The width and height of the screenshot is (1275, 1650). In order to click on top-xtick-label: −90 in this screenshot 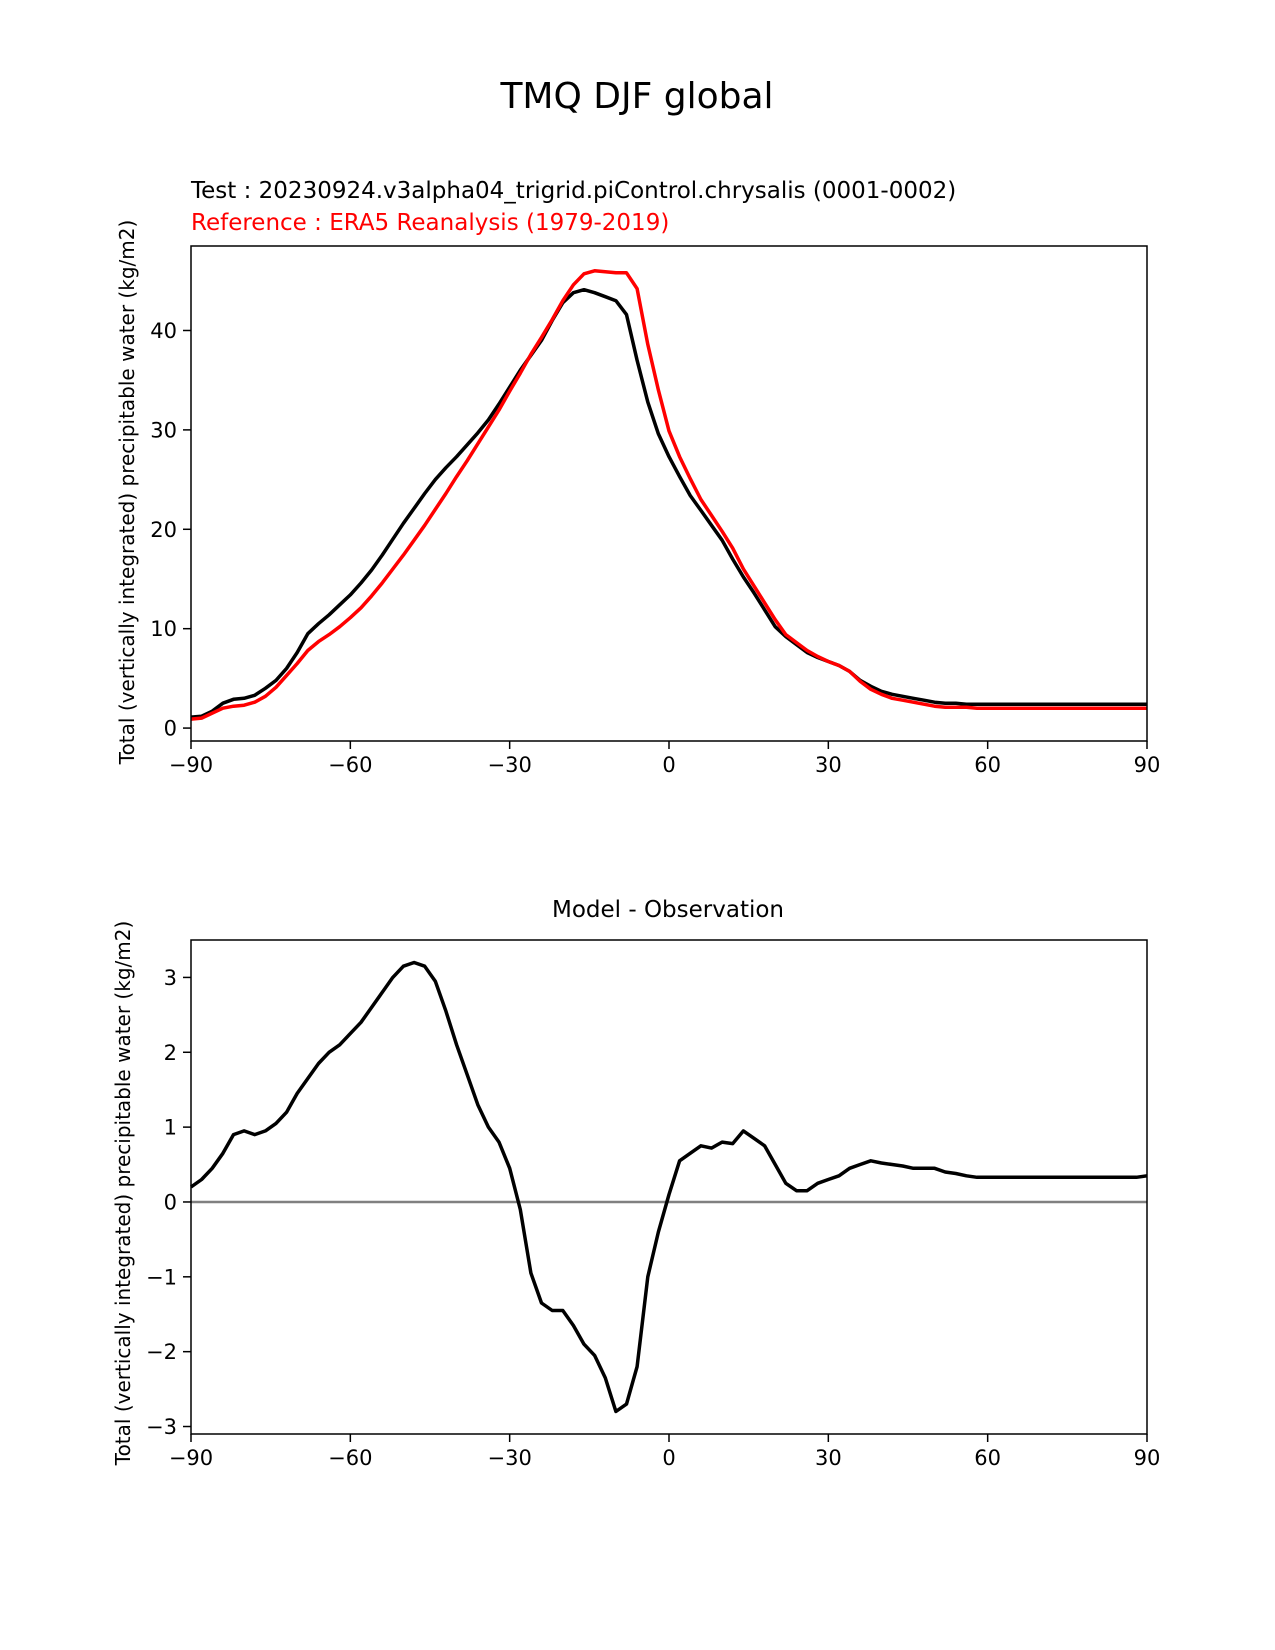, I will do `click(191, 765)`.